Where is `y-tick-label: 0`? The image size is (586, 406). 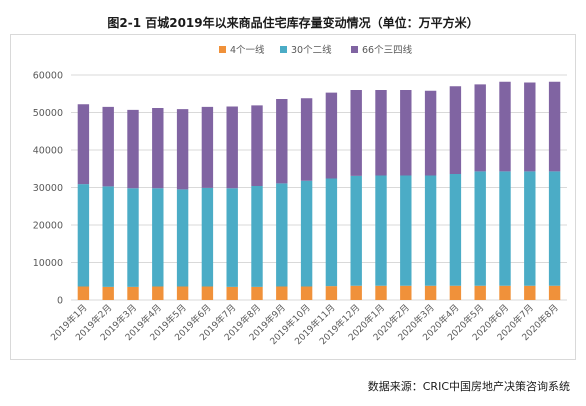 y-tick-label: 0 is located at coordinates (60, 301).